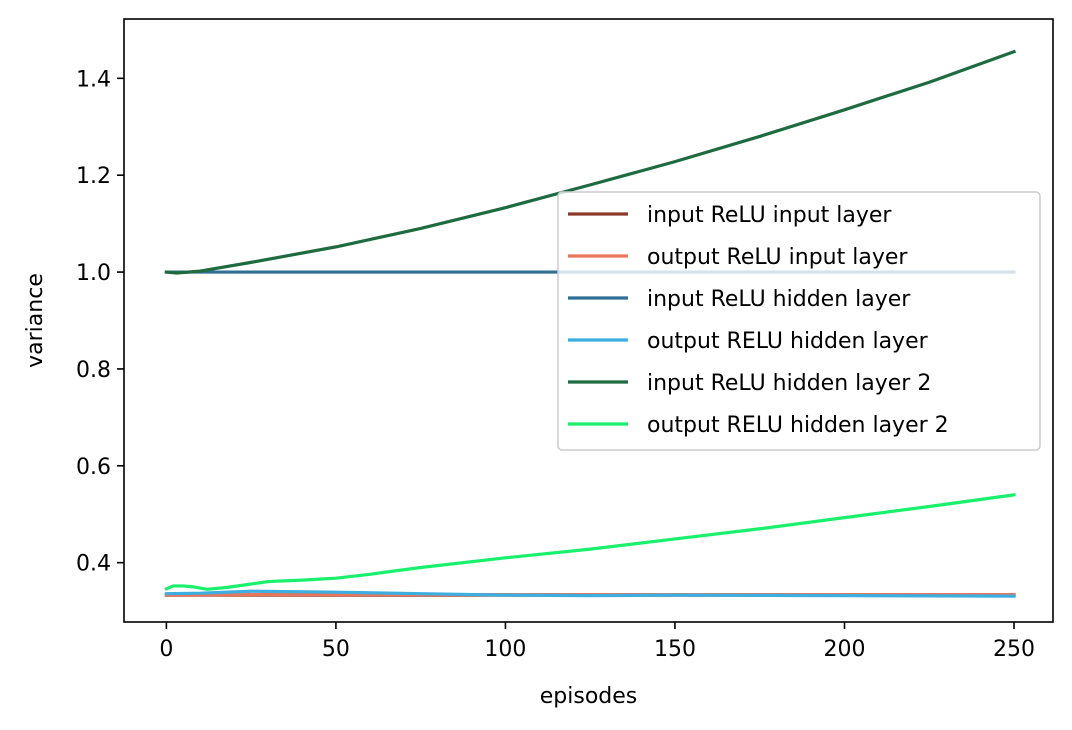 This screenshot has height=730, width=1072. Describe the element at coordinates (93, 176) in the screenshot. I see `y-tick-label: 1.2` at that location.